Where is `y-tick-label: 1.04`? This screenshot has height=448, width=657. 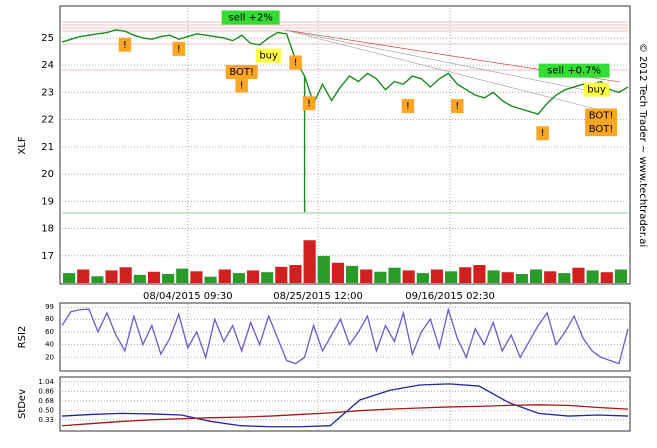 y-tick-label: 1.04 is located at coordinates (46, 382).